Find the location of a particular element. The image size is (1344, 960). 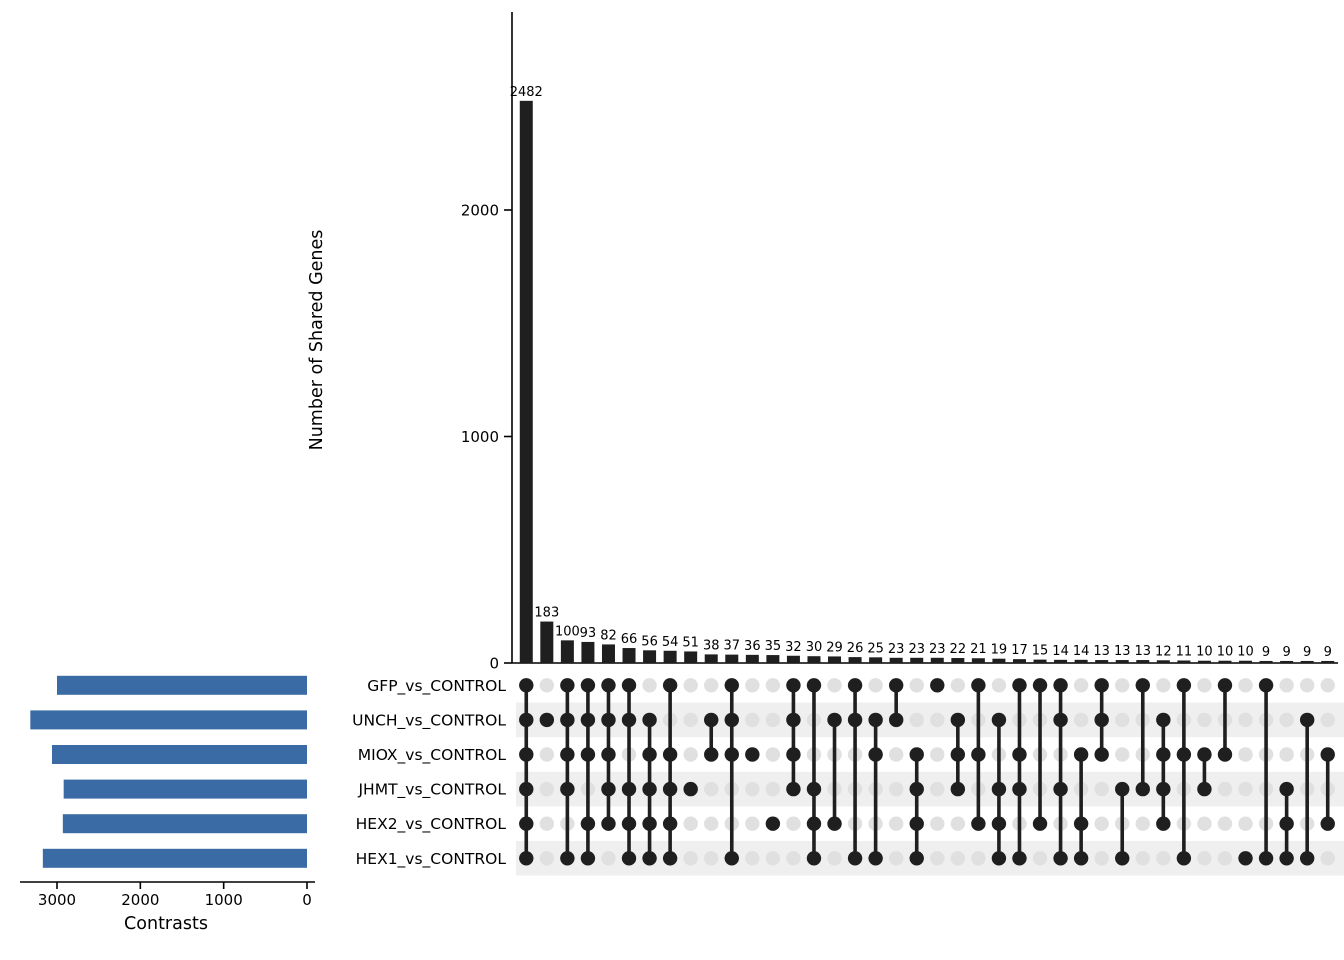

set-axis-title: Contrasts is located at coordinates (166, 924).